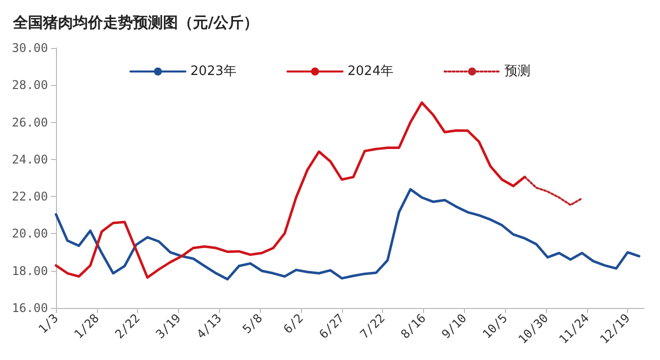 The width and height of the screenshot is (660, 360). I want to click on chart-title: 全国猪肉均价走势预测图（元/公斤）, so click(135, 23).